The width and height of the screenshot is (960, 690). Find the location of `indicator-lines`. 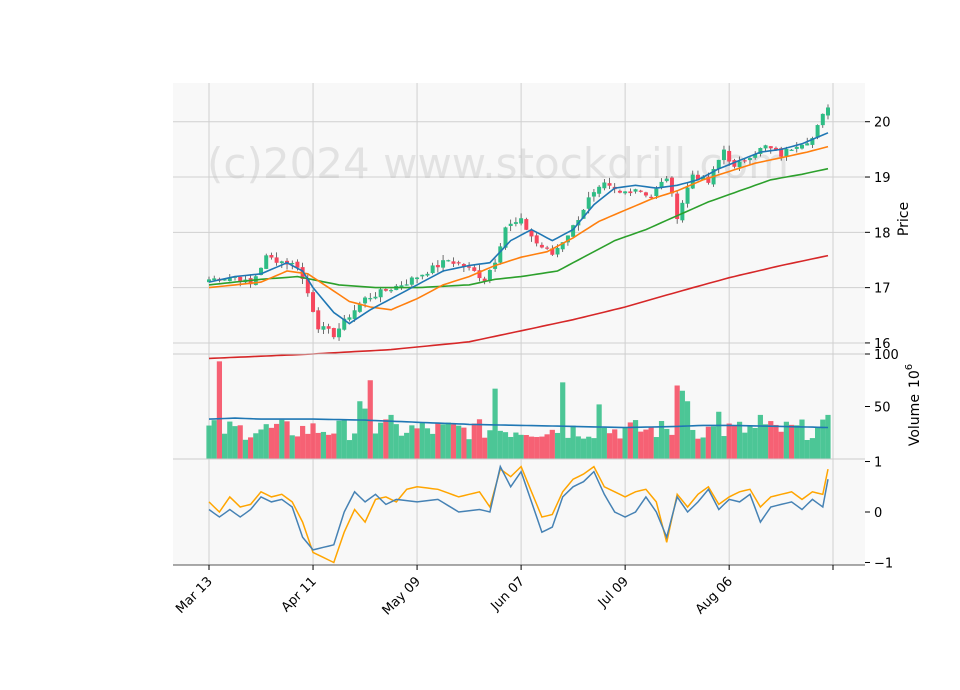

indicator-lines is located at coordinates (518, 514).